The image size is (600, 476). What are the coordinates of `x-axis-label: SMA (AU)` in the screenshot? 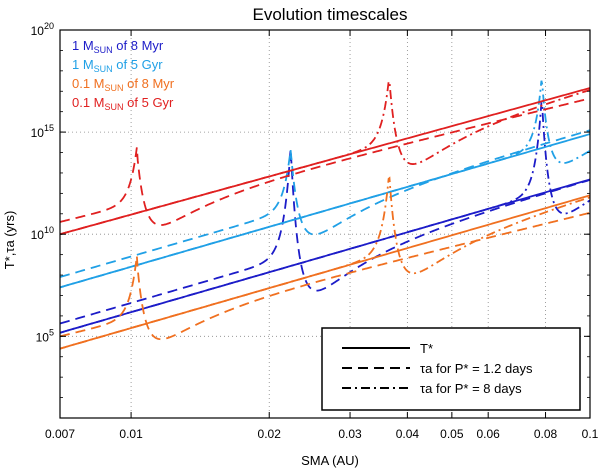 It's located at (330, 460).